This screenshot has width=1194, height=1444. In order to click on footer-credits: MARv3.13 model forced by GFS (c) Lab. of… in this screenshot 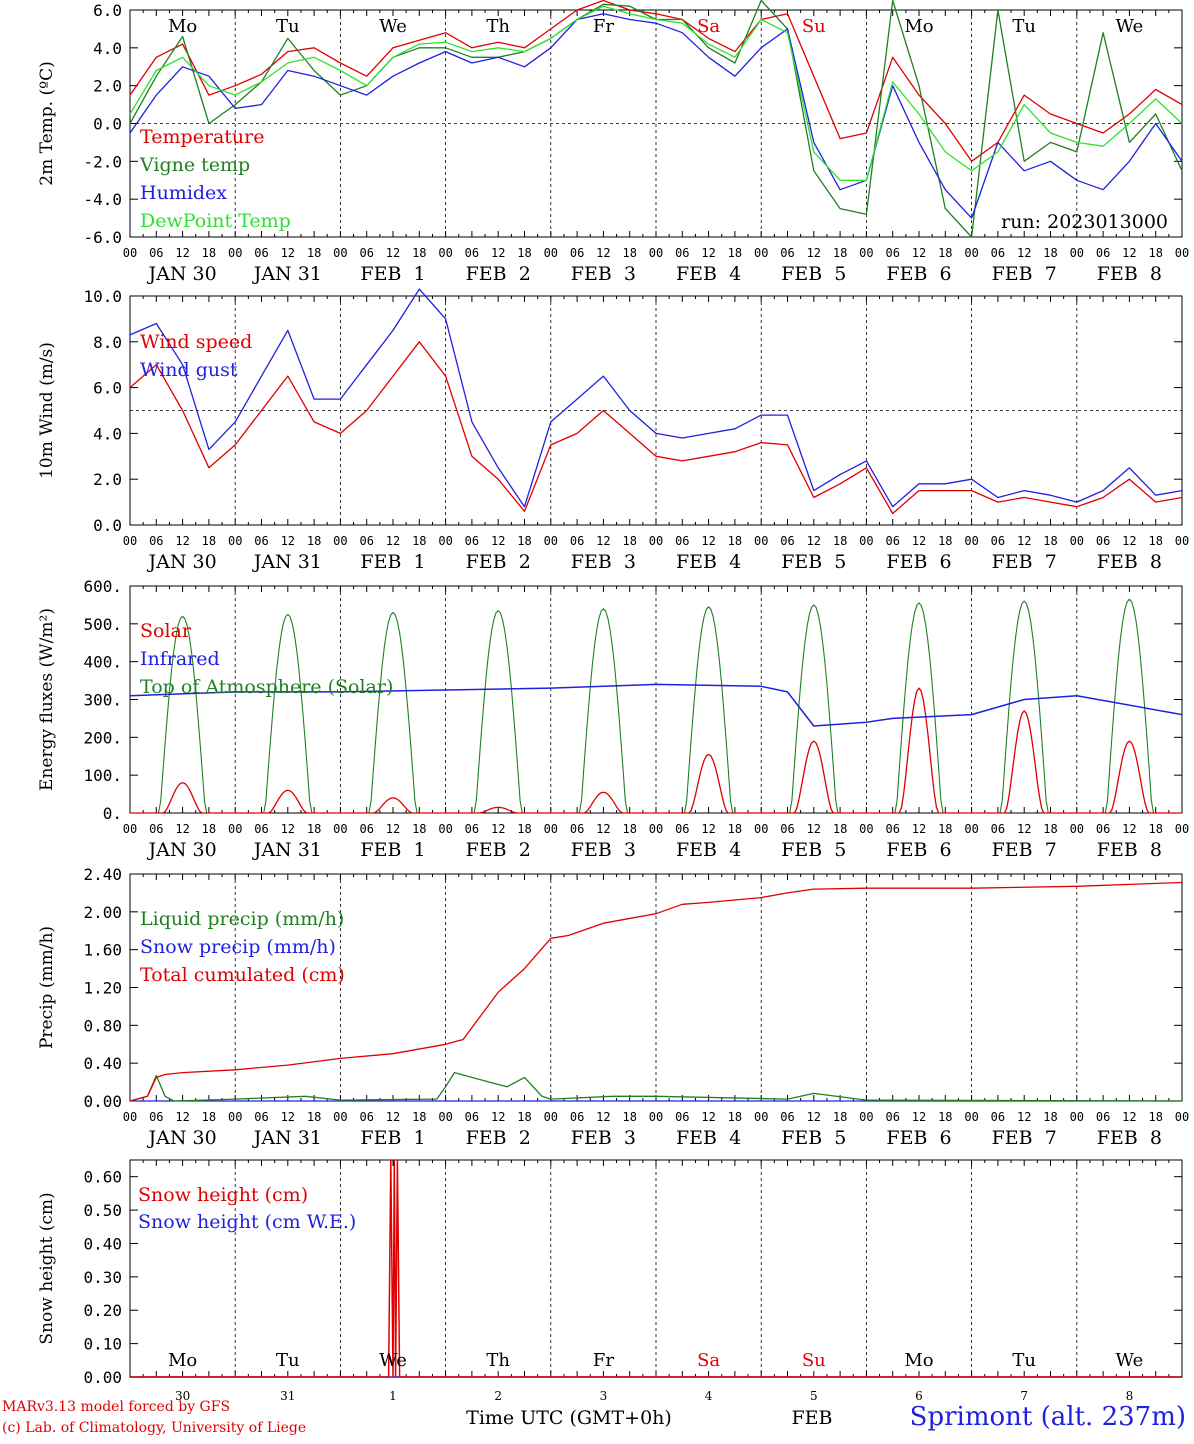, I will do `click(154, 1418)`.